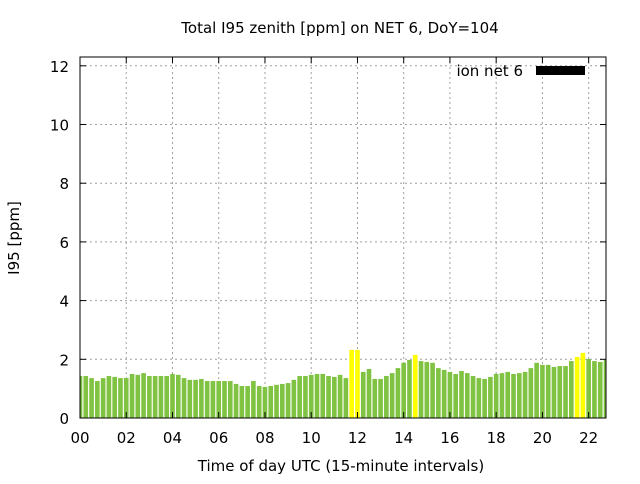  I want to click on y-tick-label: 10, so click(59, 126).